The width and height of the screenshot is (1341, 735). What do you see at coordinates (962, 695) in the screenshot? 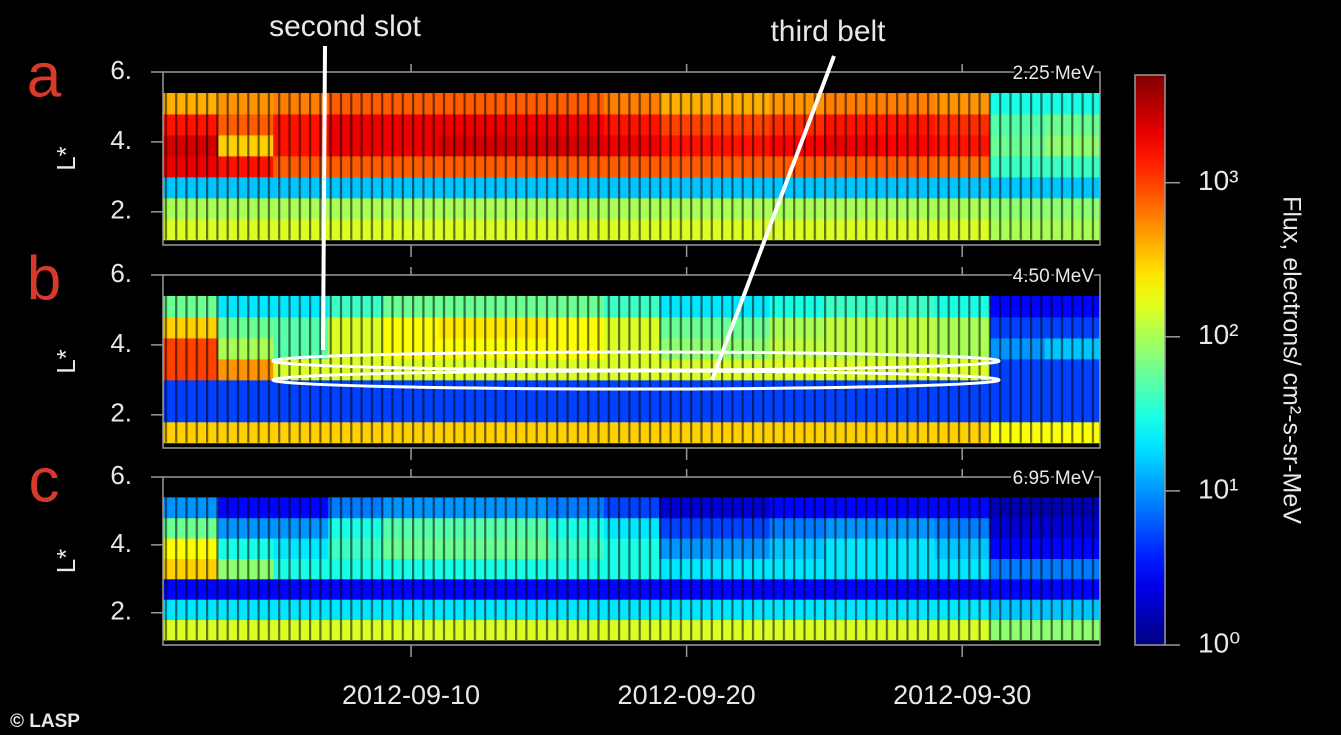
I see `x-tick-label: 2012-09-30` at bounding box center [962, 695].